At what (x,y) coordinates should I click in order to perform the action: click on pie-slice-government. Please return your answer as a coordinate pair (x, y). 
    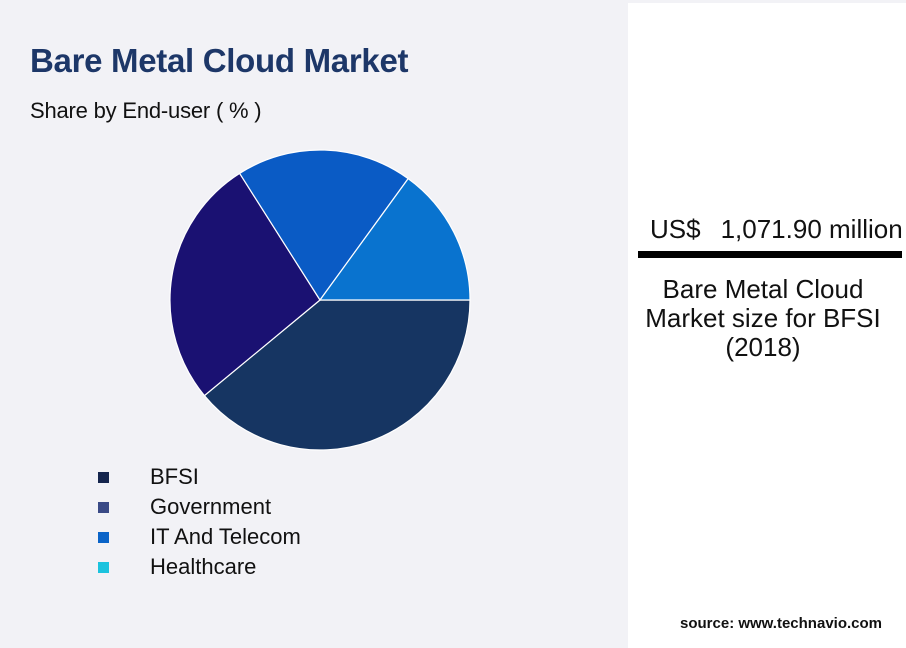
    Looking at the image, I should click on (245, 284).